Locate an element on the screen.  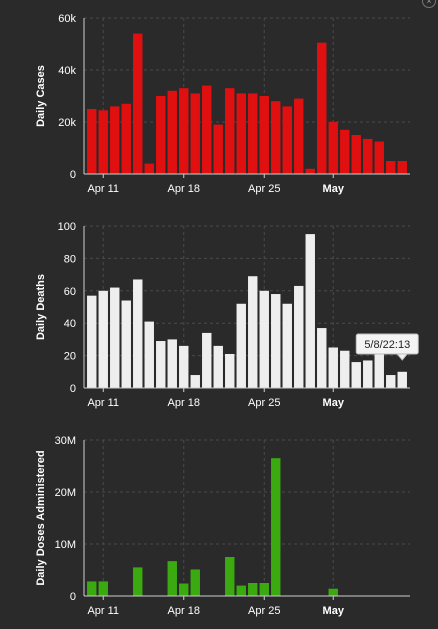
y-axis-label: Daily Deaths is located at coordinates (41, 307).